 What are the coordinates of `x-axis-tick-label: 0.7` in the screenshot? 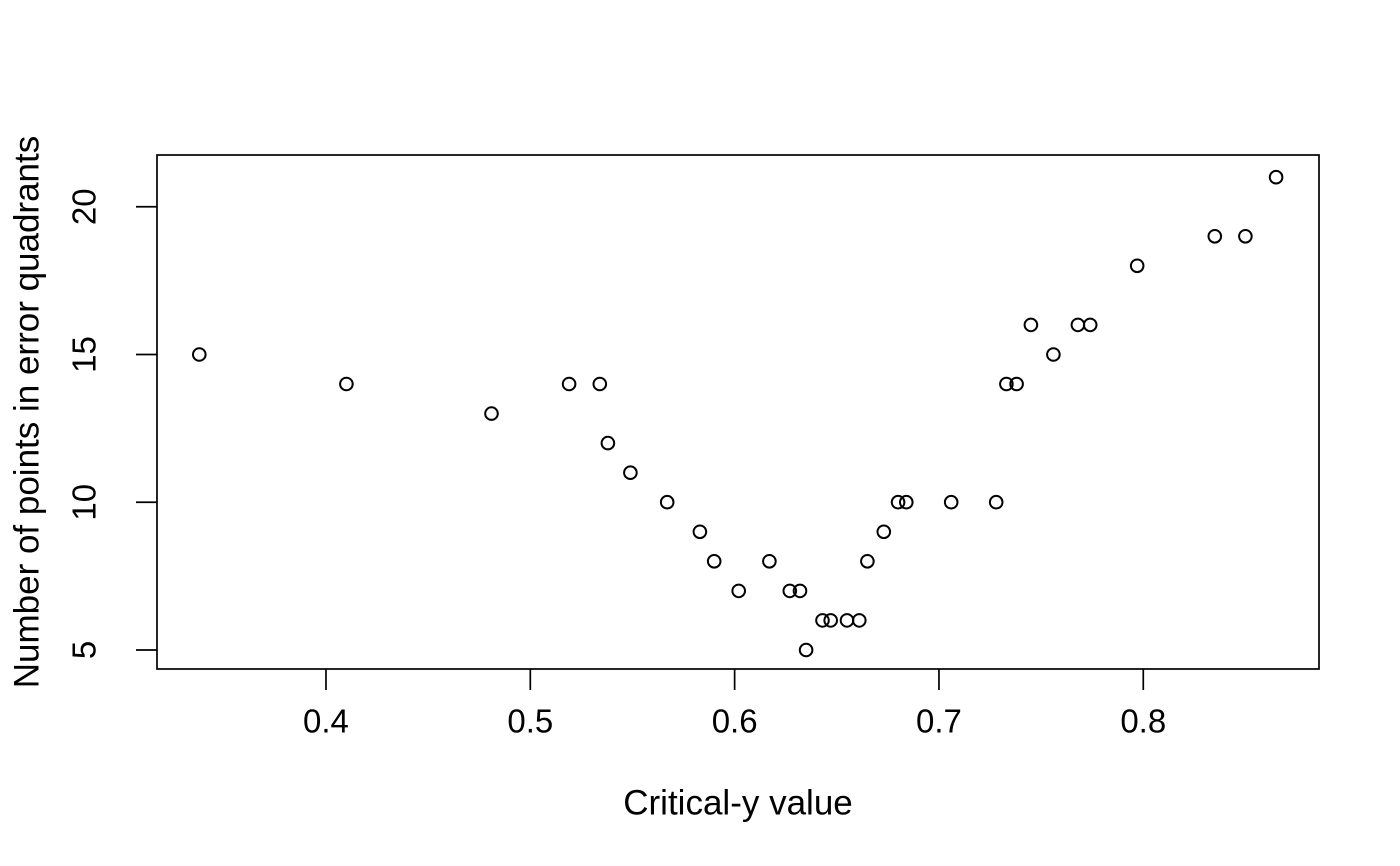 It's located at (939, 721).